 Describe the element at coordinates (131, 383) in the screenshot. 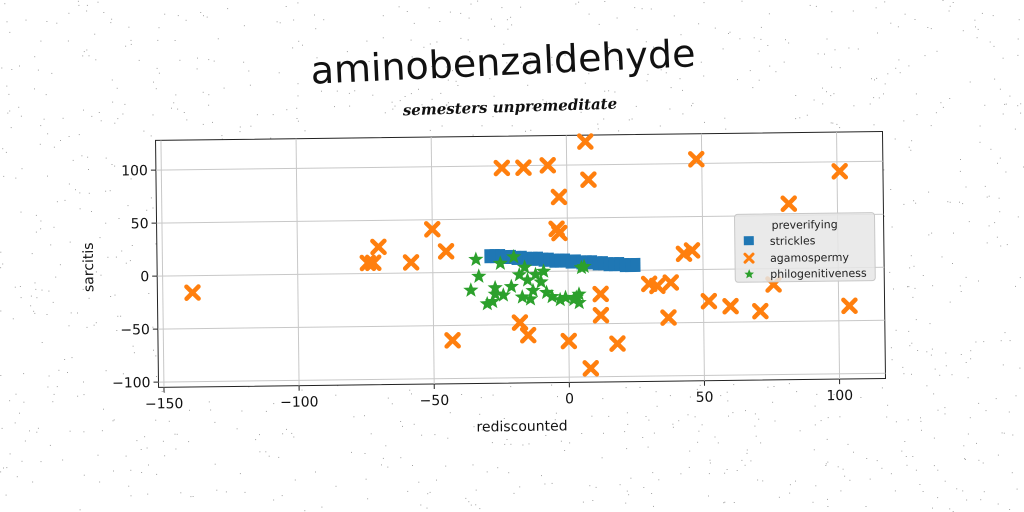

I see `y-tick-label: −100` at that location.